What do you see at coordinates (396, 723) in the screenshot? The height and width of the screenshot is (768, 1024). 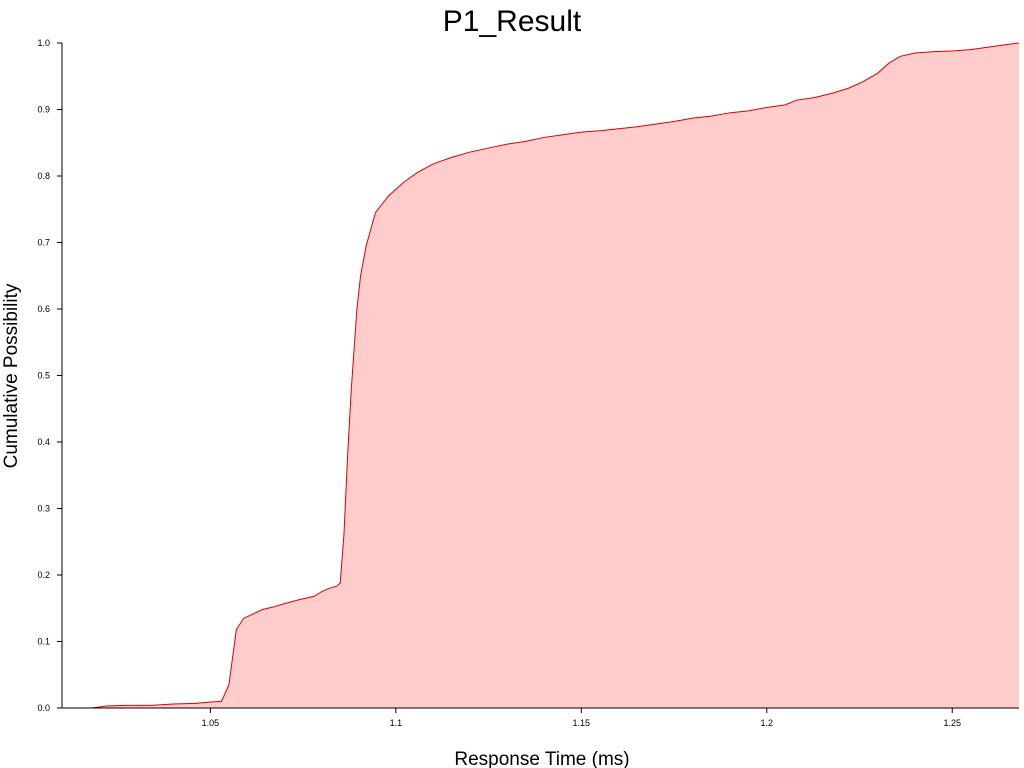 I see `x-tick-label: 1.1` at bounding box center [396, 723].